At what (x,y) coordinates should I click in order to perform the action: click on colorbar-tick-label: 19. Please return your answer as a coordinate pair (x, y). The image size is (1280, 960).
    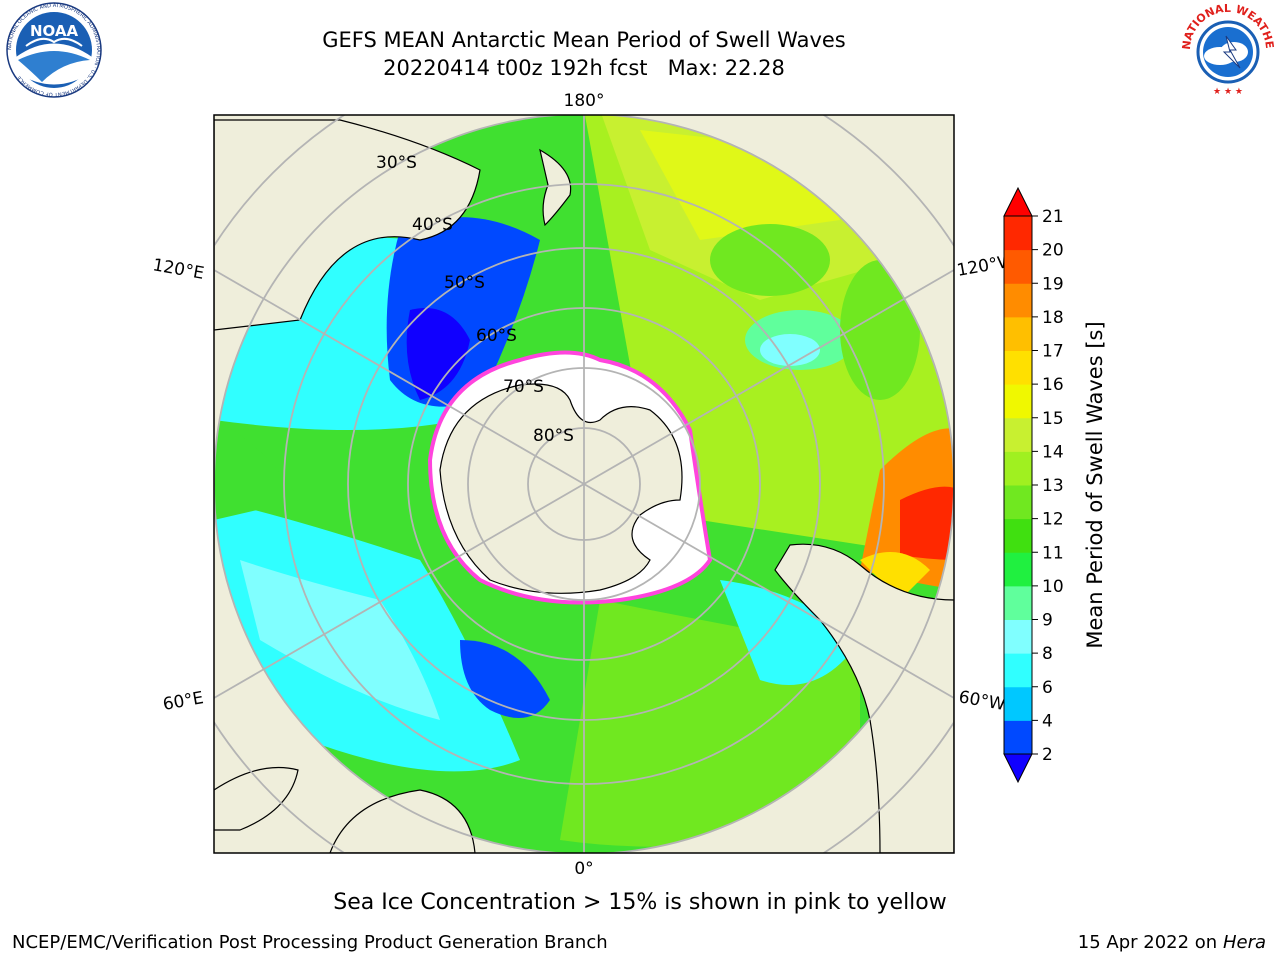
    Looking at the image, I should click on (1053, 284).